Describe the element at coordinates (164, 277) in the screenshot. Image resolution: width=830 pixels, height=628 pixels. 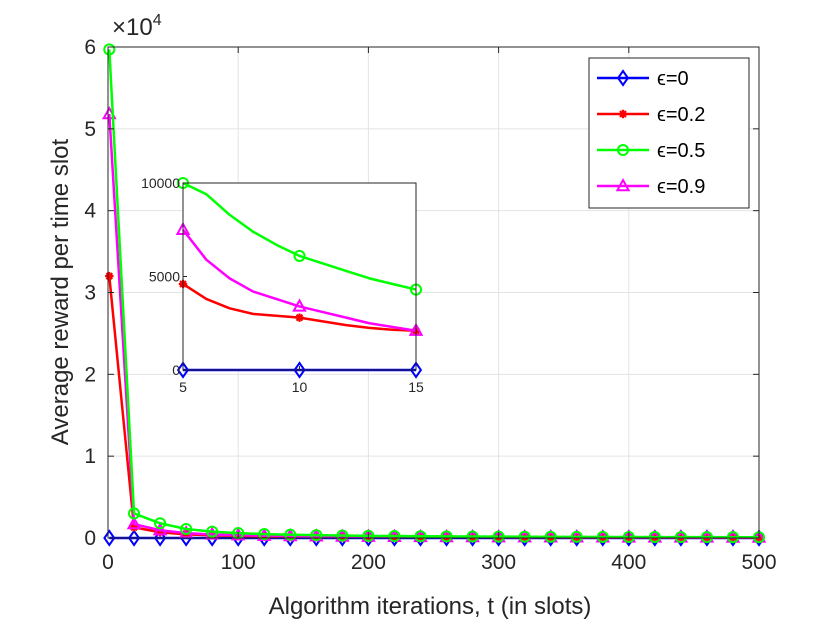
I see `inset-y-tick-label: 5000` at that location.